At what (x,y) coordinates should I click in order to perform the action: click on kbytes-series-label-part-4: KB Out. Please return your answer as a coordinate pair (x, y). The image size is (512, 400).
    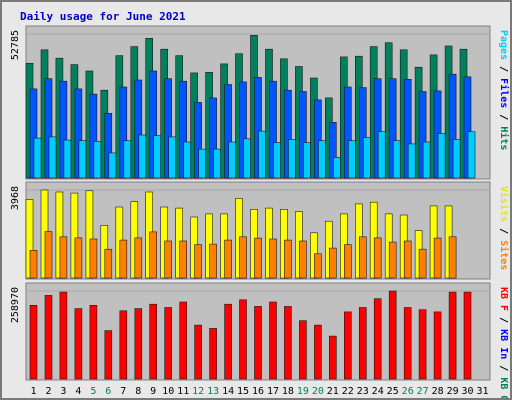
    Looking at the image, I should click on (503, 387).